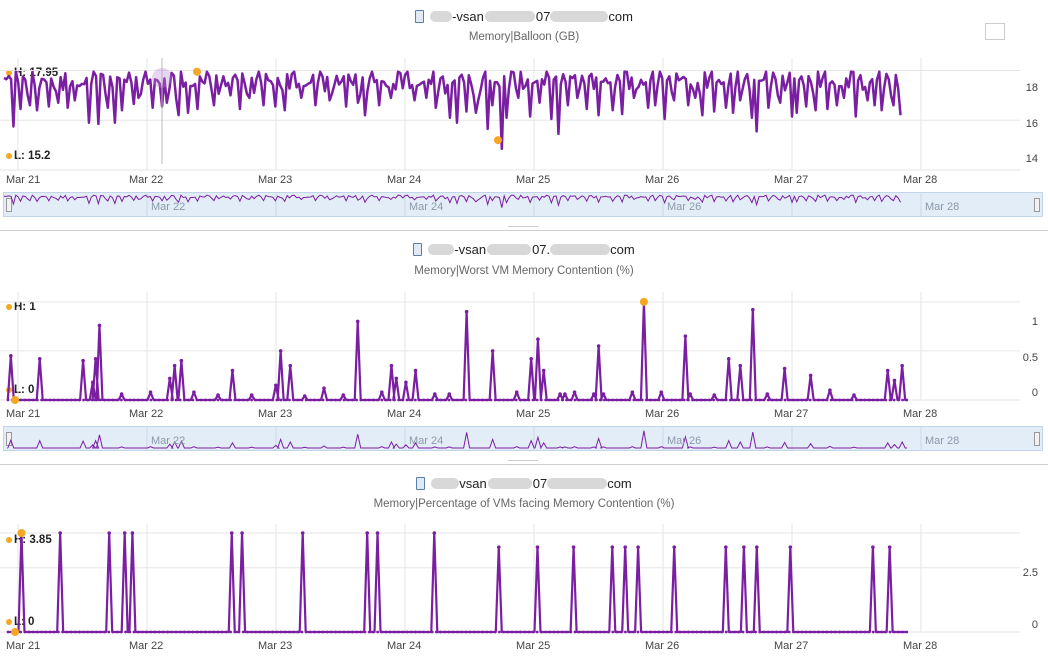 This screenshot has width=1048, height=656. Describe the element at coordinates (404, 646) in the screenshot. I see `x-tick: Mar 24` at that location.